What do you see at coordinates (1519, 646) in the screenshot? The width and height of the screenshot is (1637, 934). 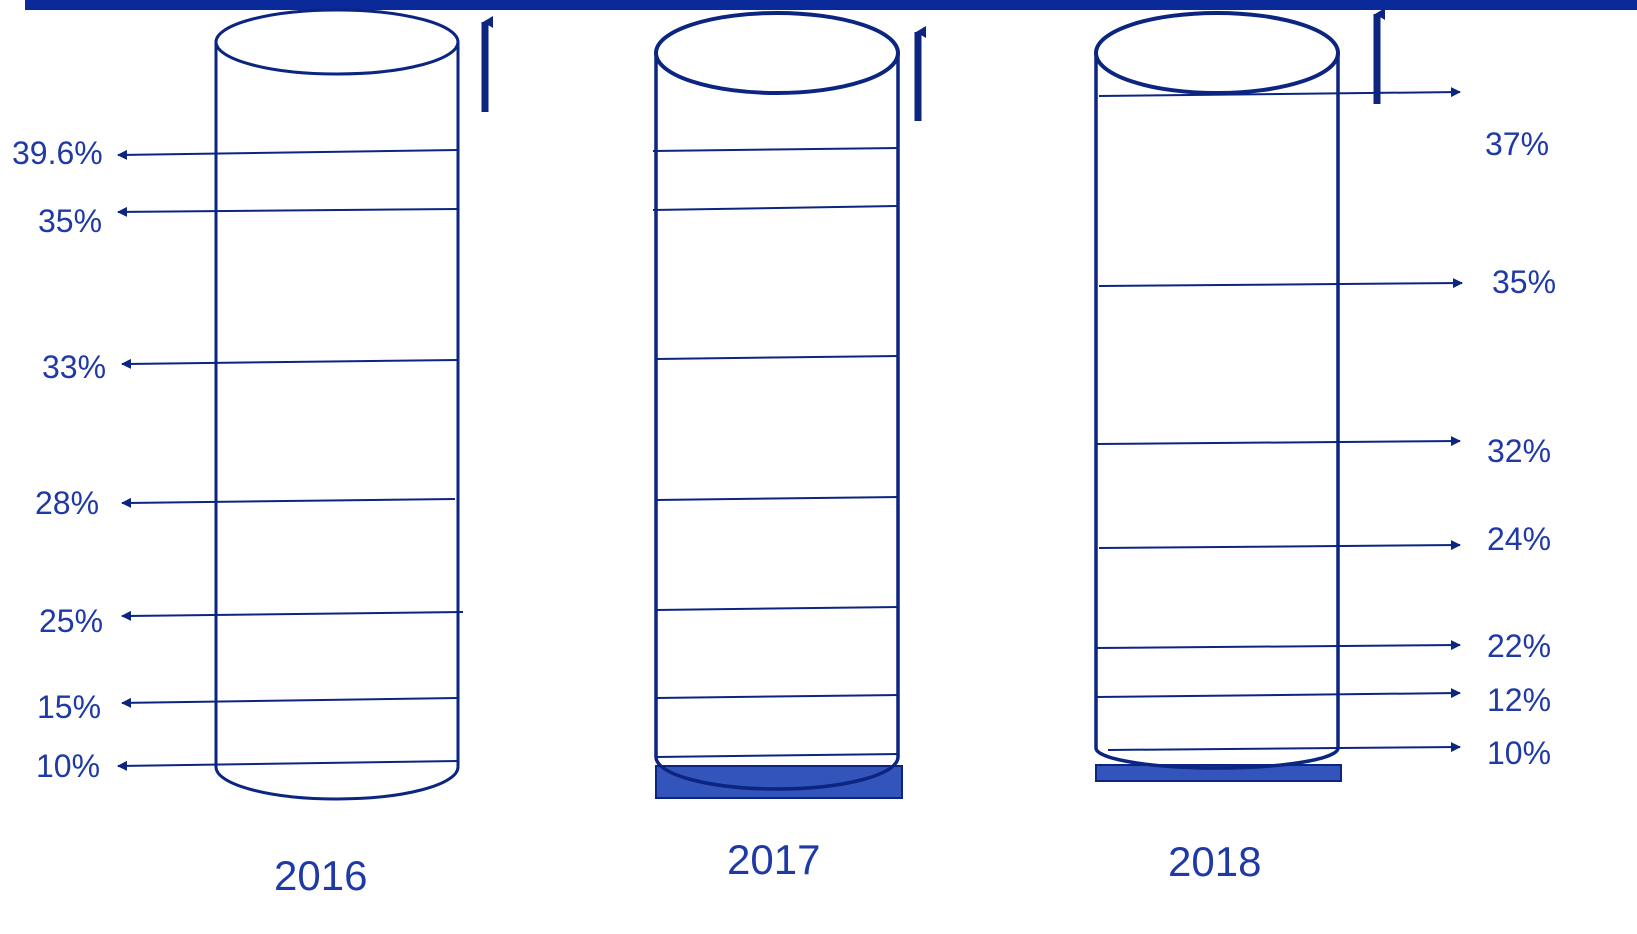 I see `level-label: 22%` at bounding box center [1519, 646].